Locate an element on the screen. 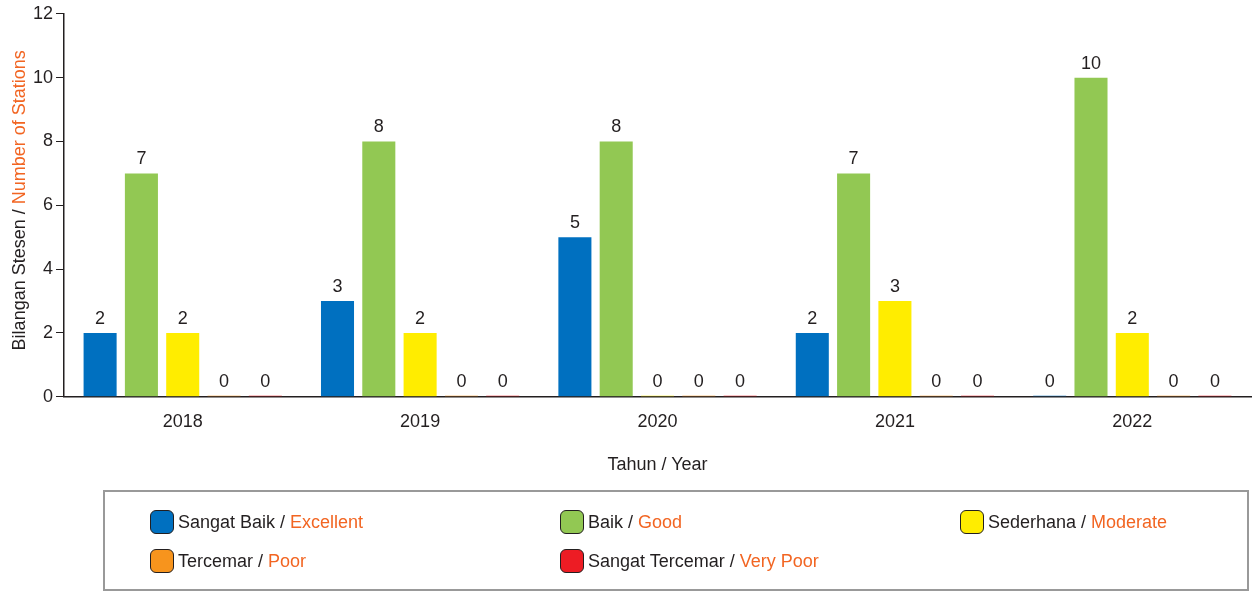 The height and width of the screenshot is (594, 1253). y-tick-label: 12 is located at coordinates (43, 12).